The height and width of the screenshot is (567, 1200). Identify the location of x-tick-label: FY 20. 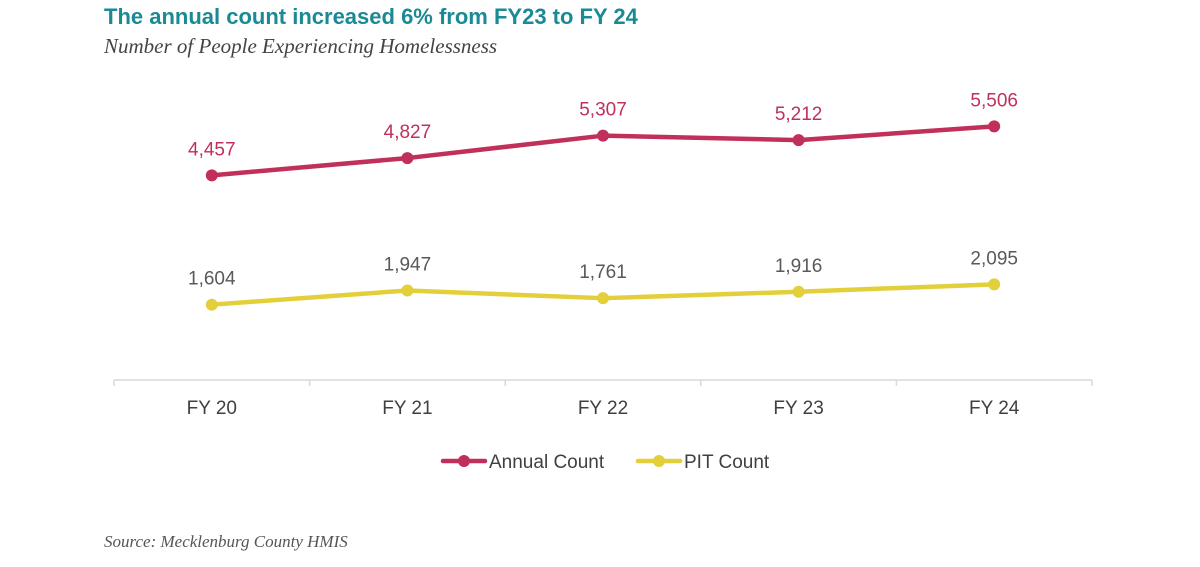
(212, 408).